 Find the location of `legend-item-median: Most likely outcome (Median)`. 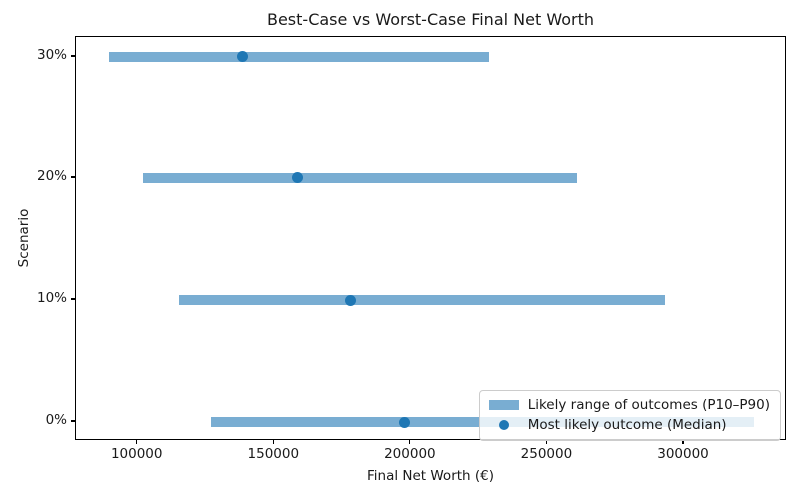

legend-item-median: Most likely outcome (Median) is located at coordinates (629, 425).